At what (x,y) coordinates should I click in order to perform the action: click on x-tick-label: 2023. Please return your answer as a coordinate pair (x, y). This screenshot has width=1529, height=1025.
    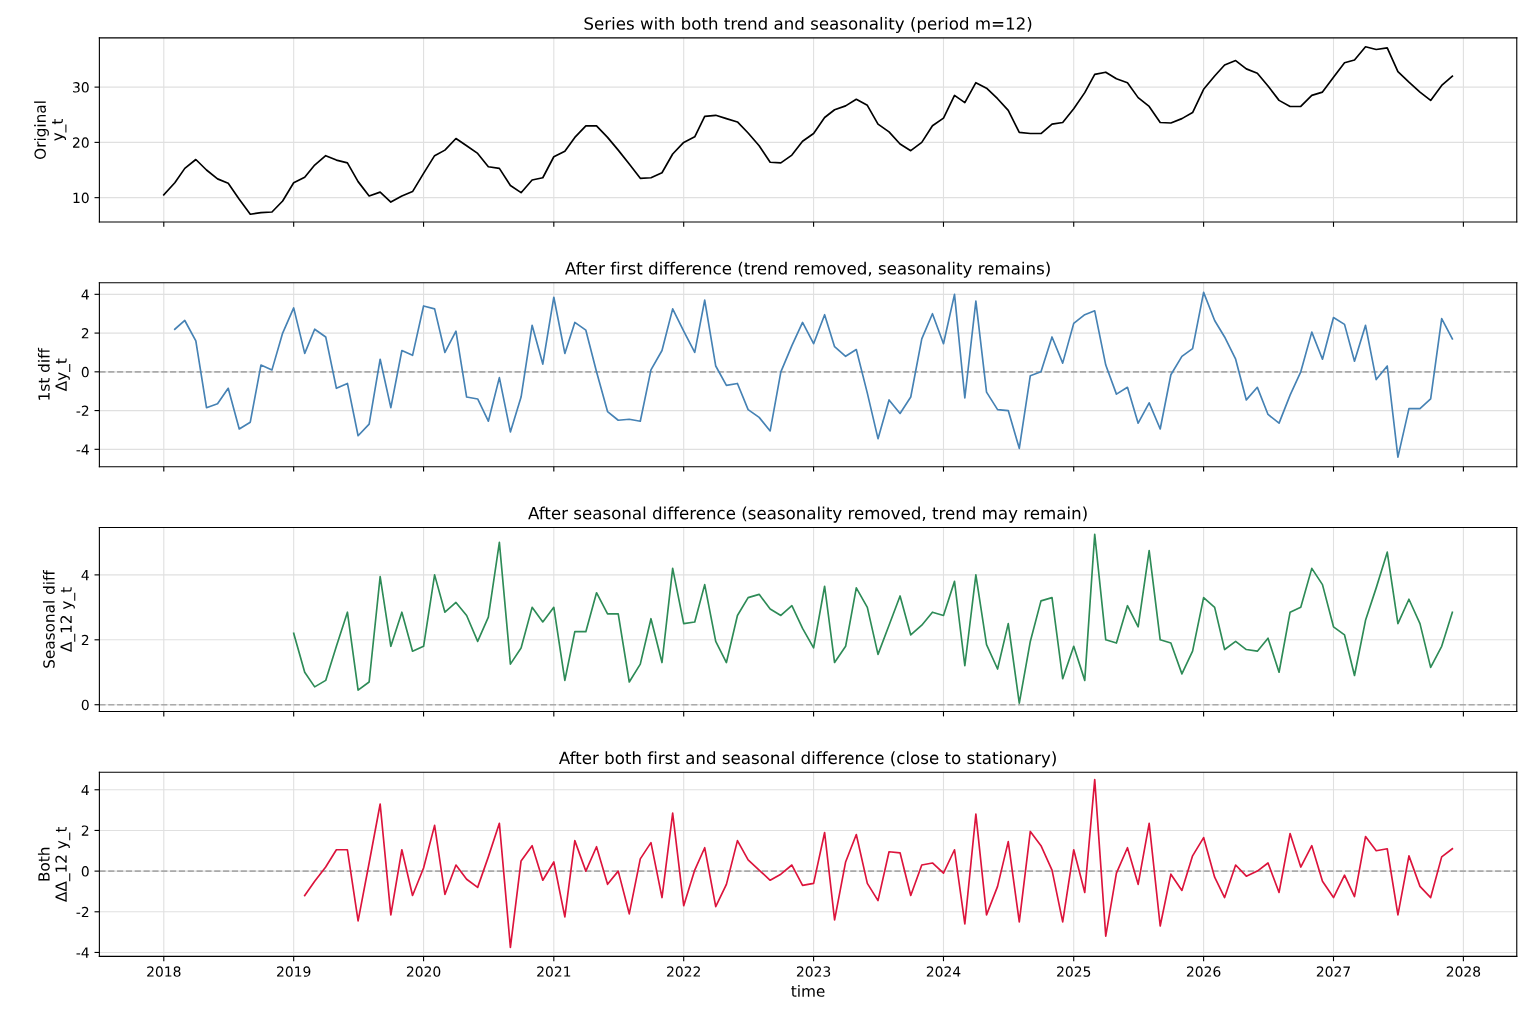
    Looking at the image, I should click on (813, 971).